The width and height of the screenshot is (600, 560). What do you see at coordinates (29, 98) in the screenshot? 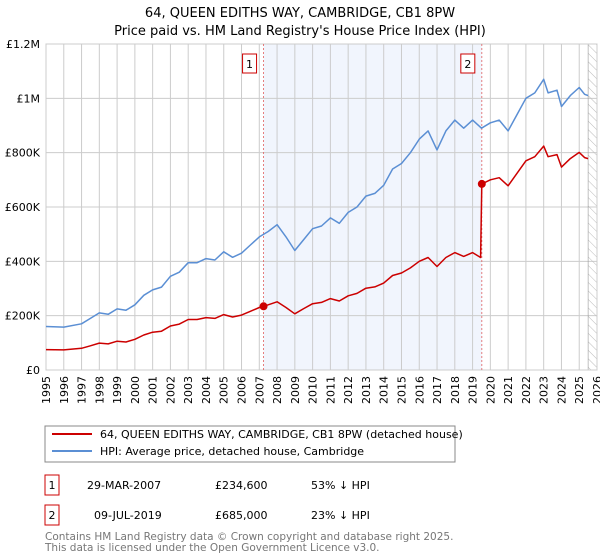
I see `y-tick-label: £1M` at bounding box center [29, 98].